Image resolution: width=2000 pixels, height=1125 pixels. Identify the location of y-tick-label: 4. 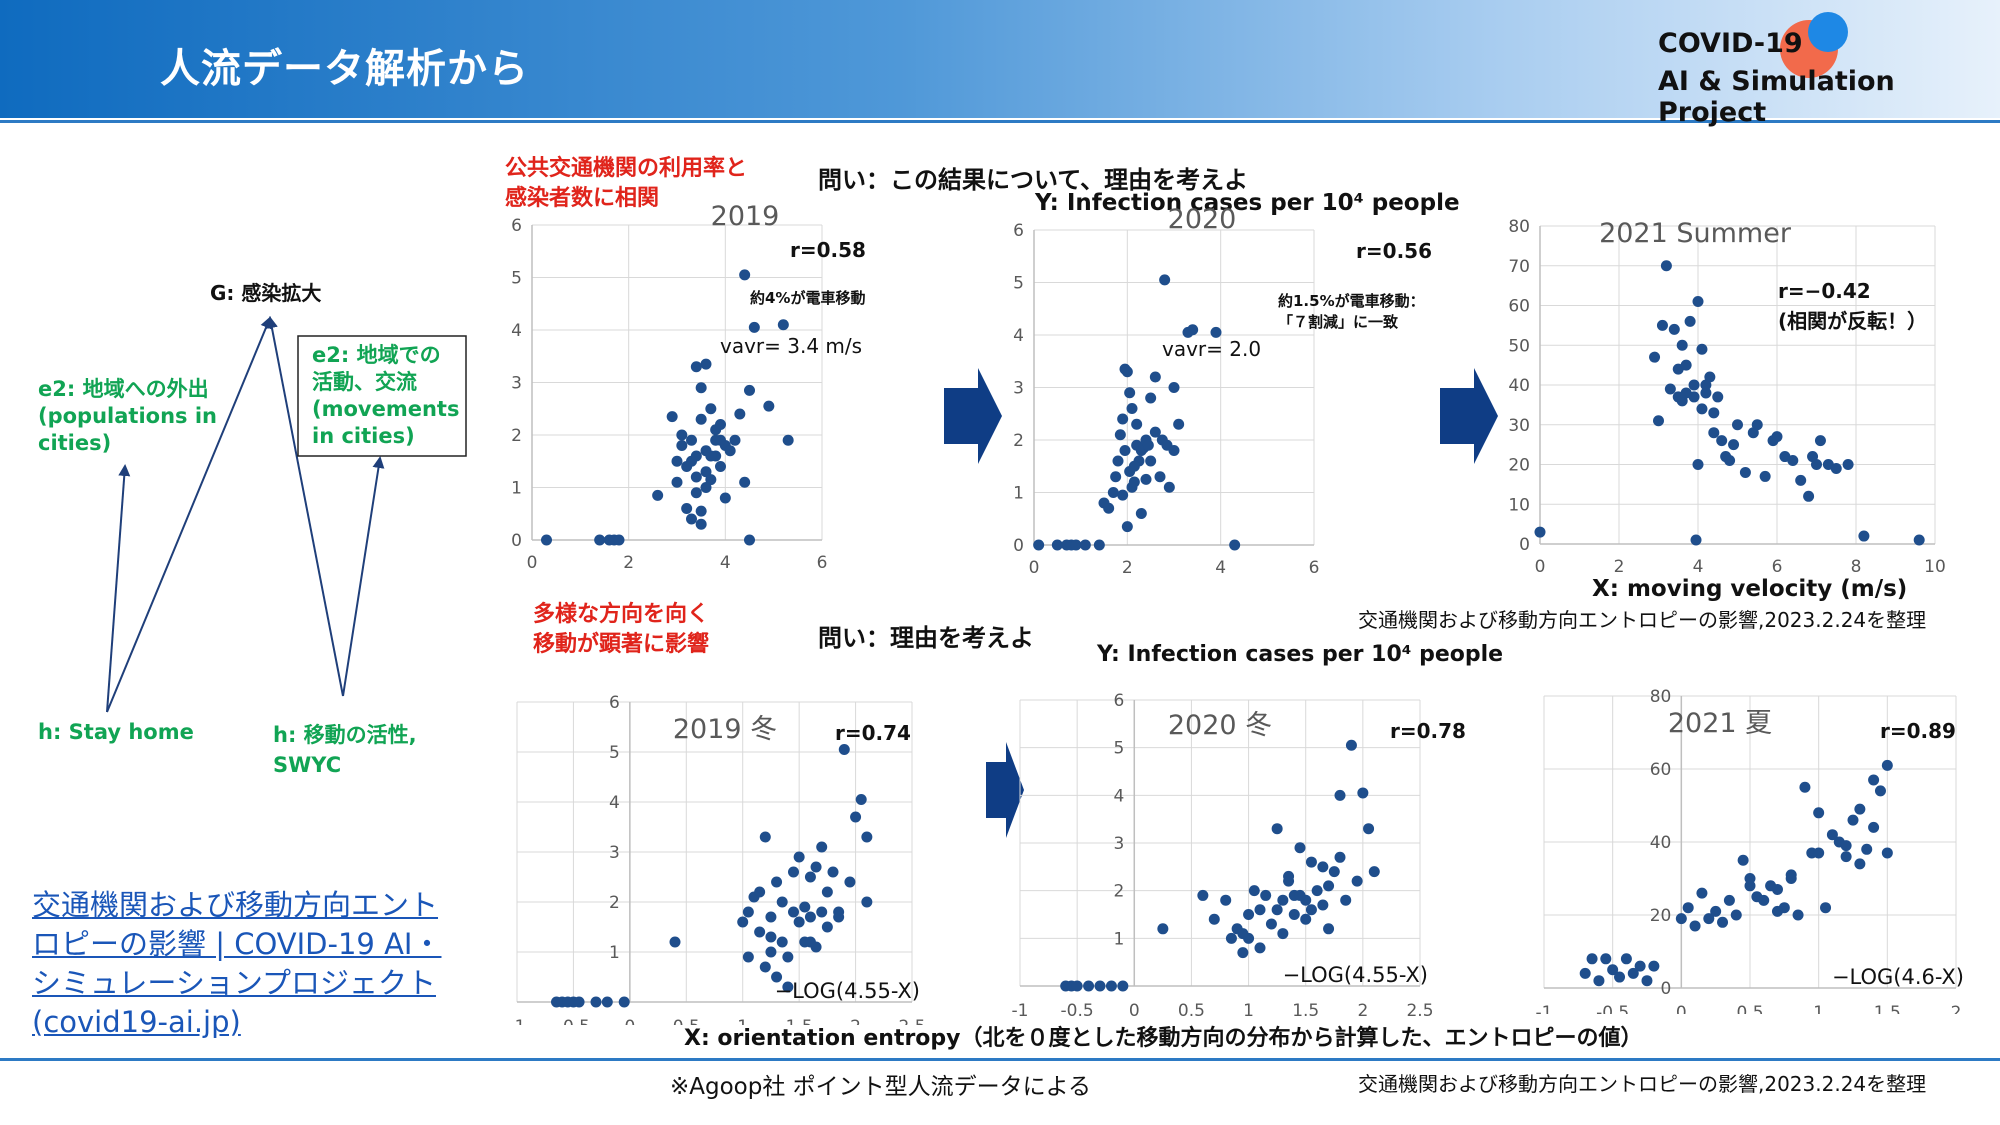
(1118, 796).